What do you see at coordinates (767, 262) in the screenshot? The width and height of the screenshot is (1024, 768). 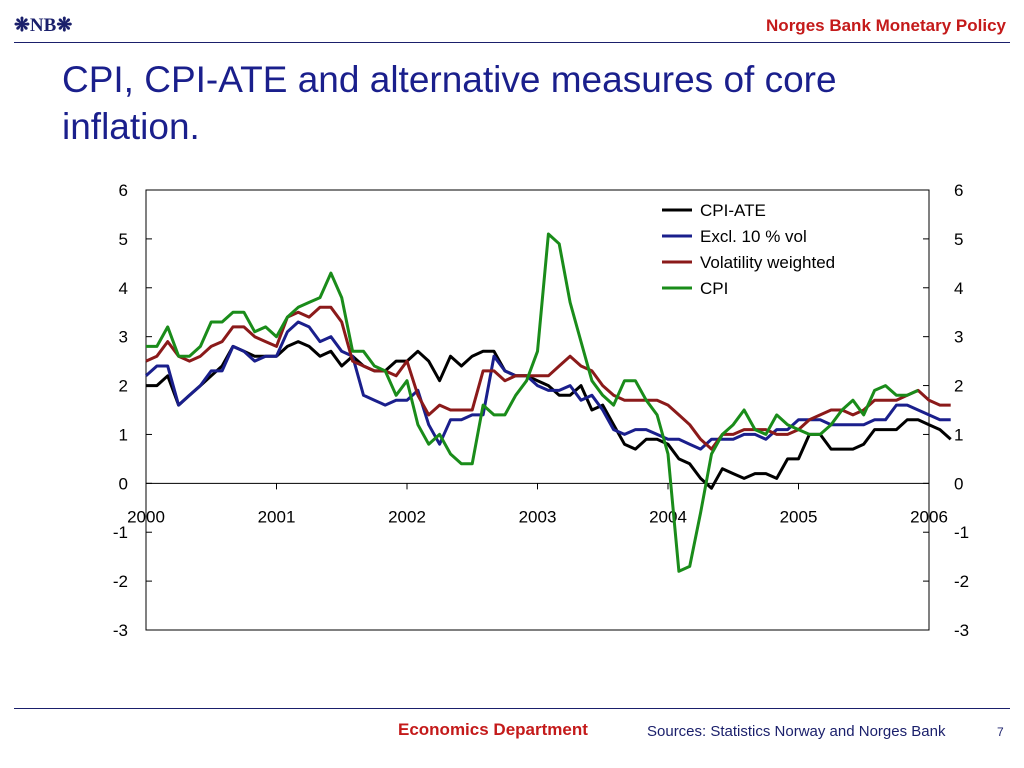 I see `legend-label: Volatility weighted` at bounding box center [767, 262].